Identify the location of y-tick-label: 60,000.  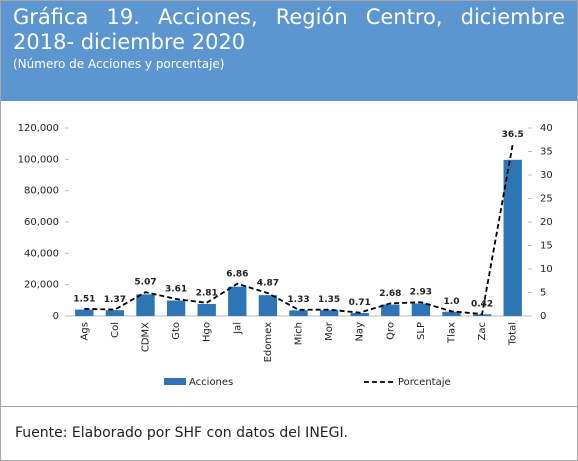
(41, 222).